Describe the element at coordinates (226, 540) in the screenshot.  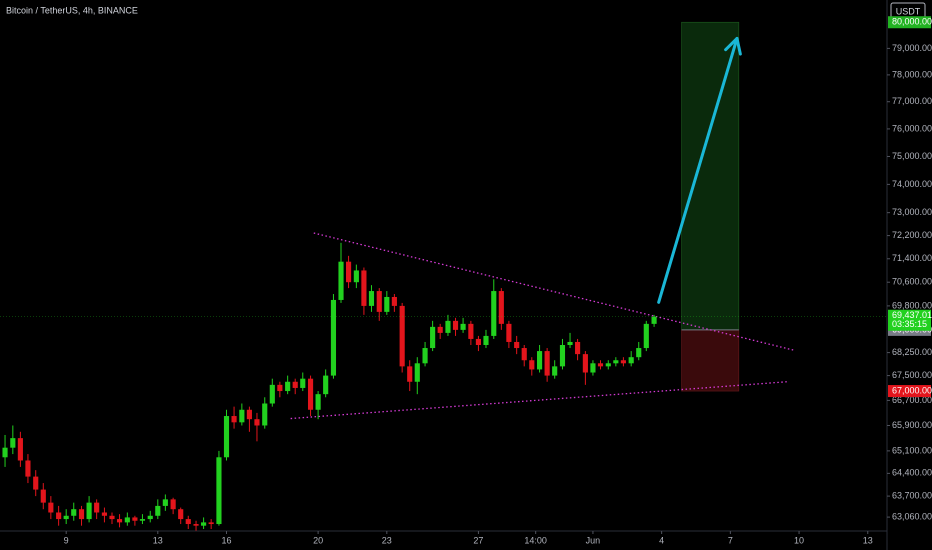
I see `x-tick-label: 16` at that location.